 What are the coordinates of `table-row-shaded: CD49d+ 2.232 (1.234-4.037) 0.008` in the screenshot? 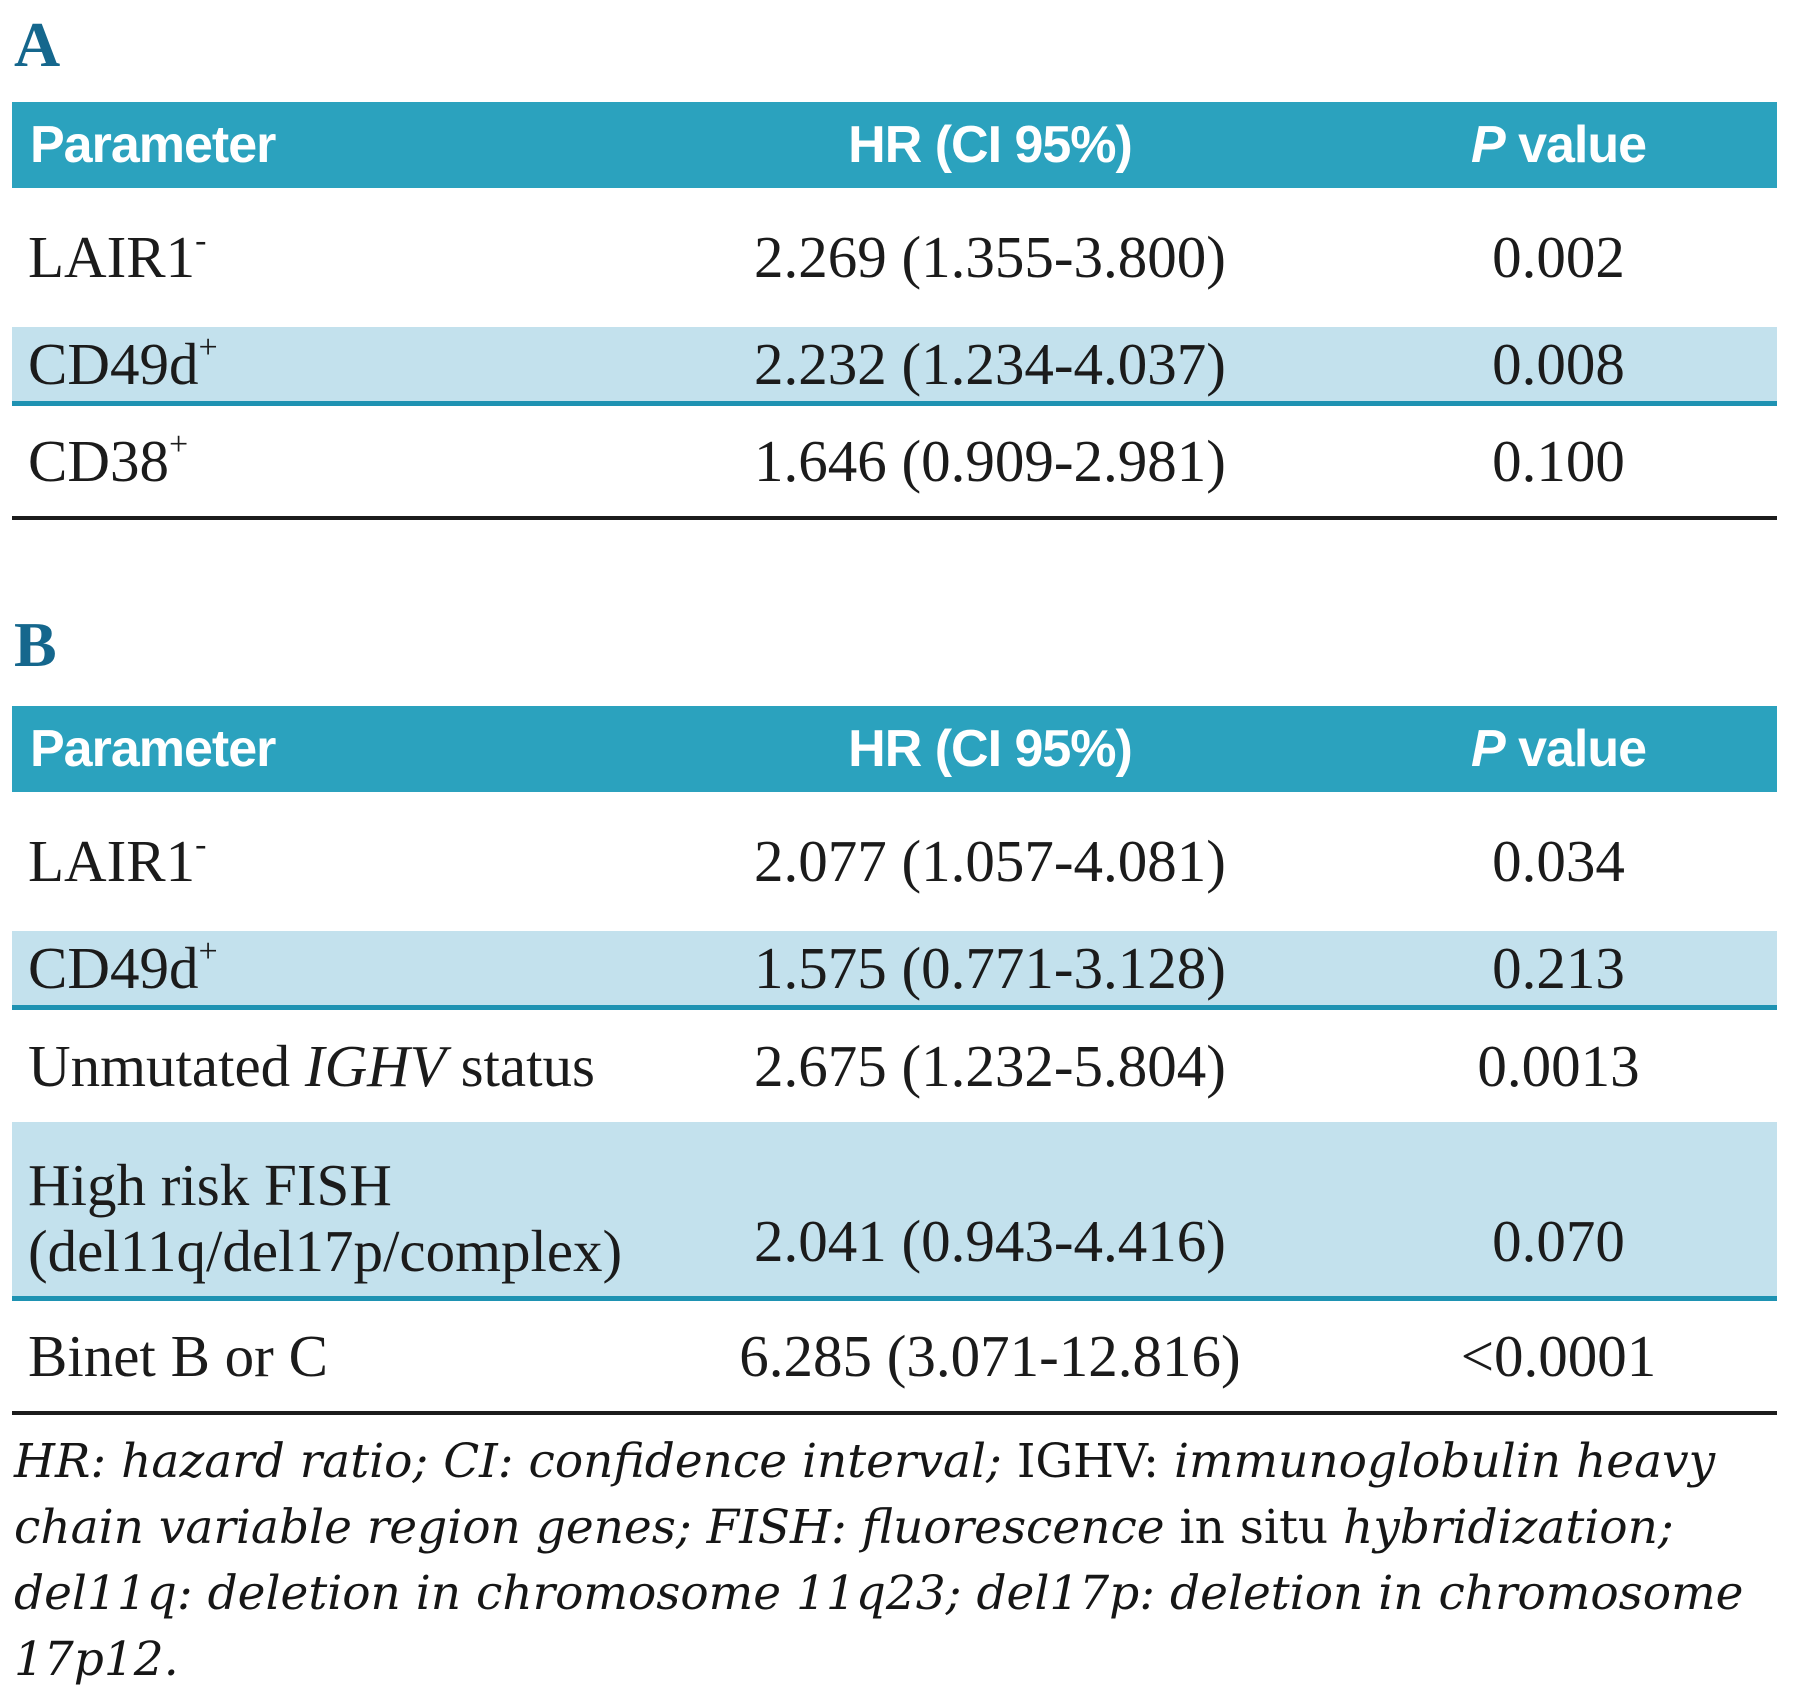 It's located at (894, 366).